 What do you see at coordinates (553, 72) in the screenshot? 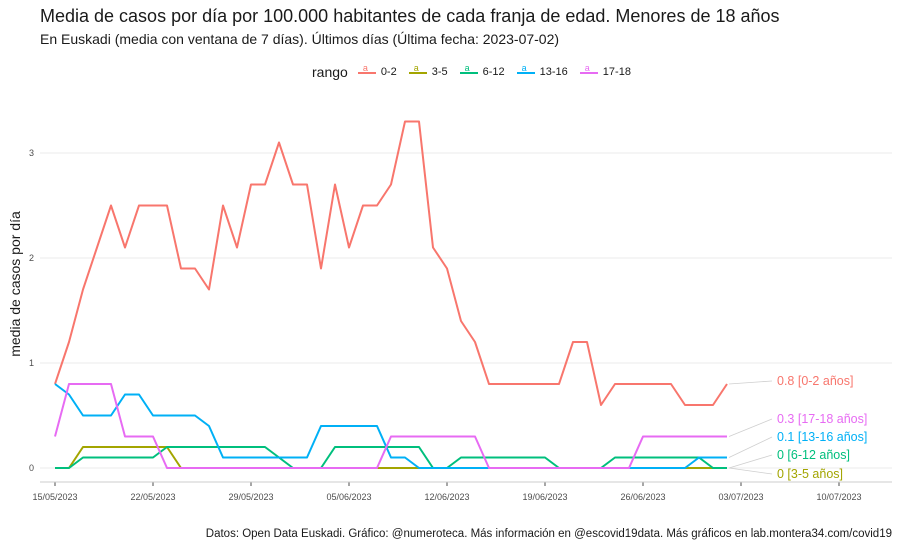
I see `legend-label: 13-16` at bounding box center [553, 72].